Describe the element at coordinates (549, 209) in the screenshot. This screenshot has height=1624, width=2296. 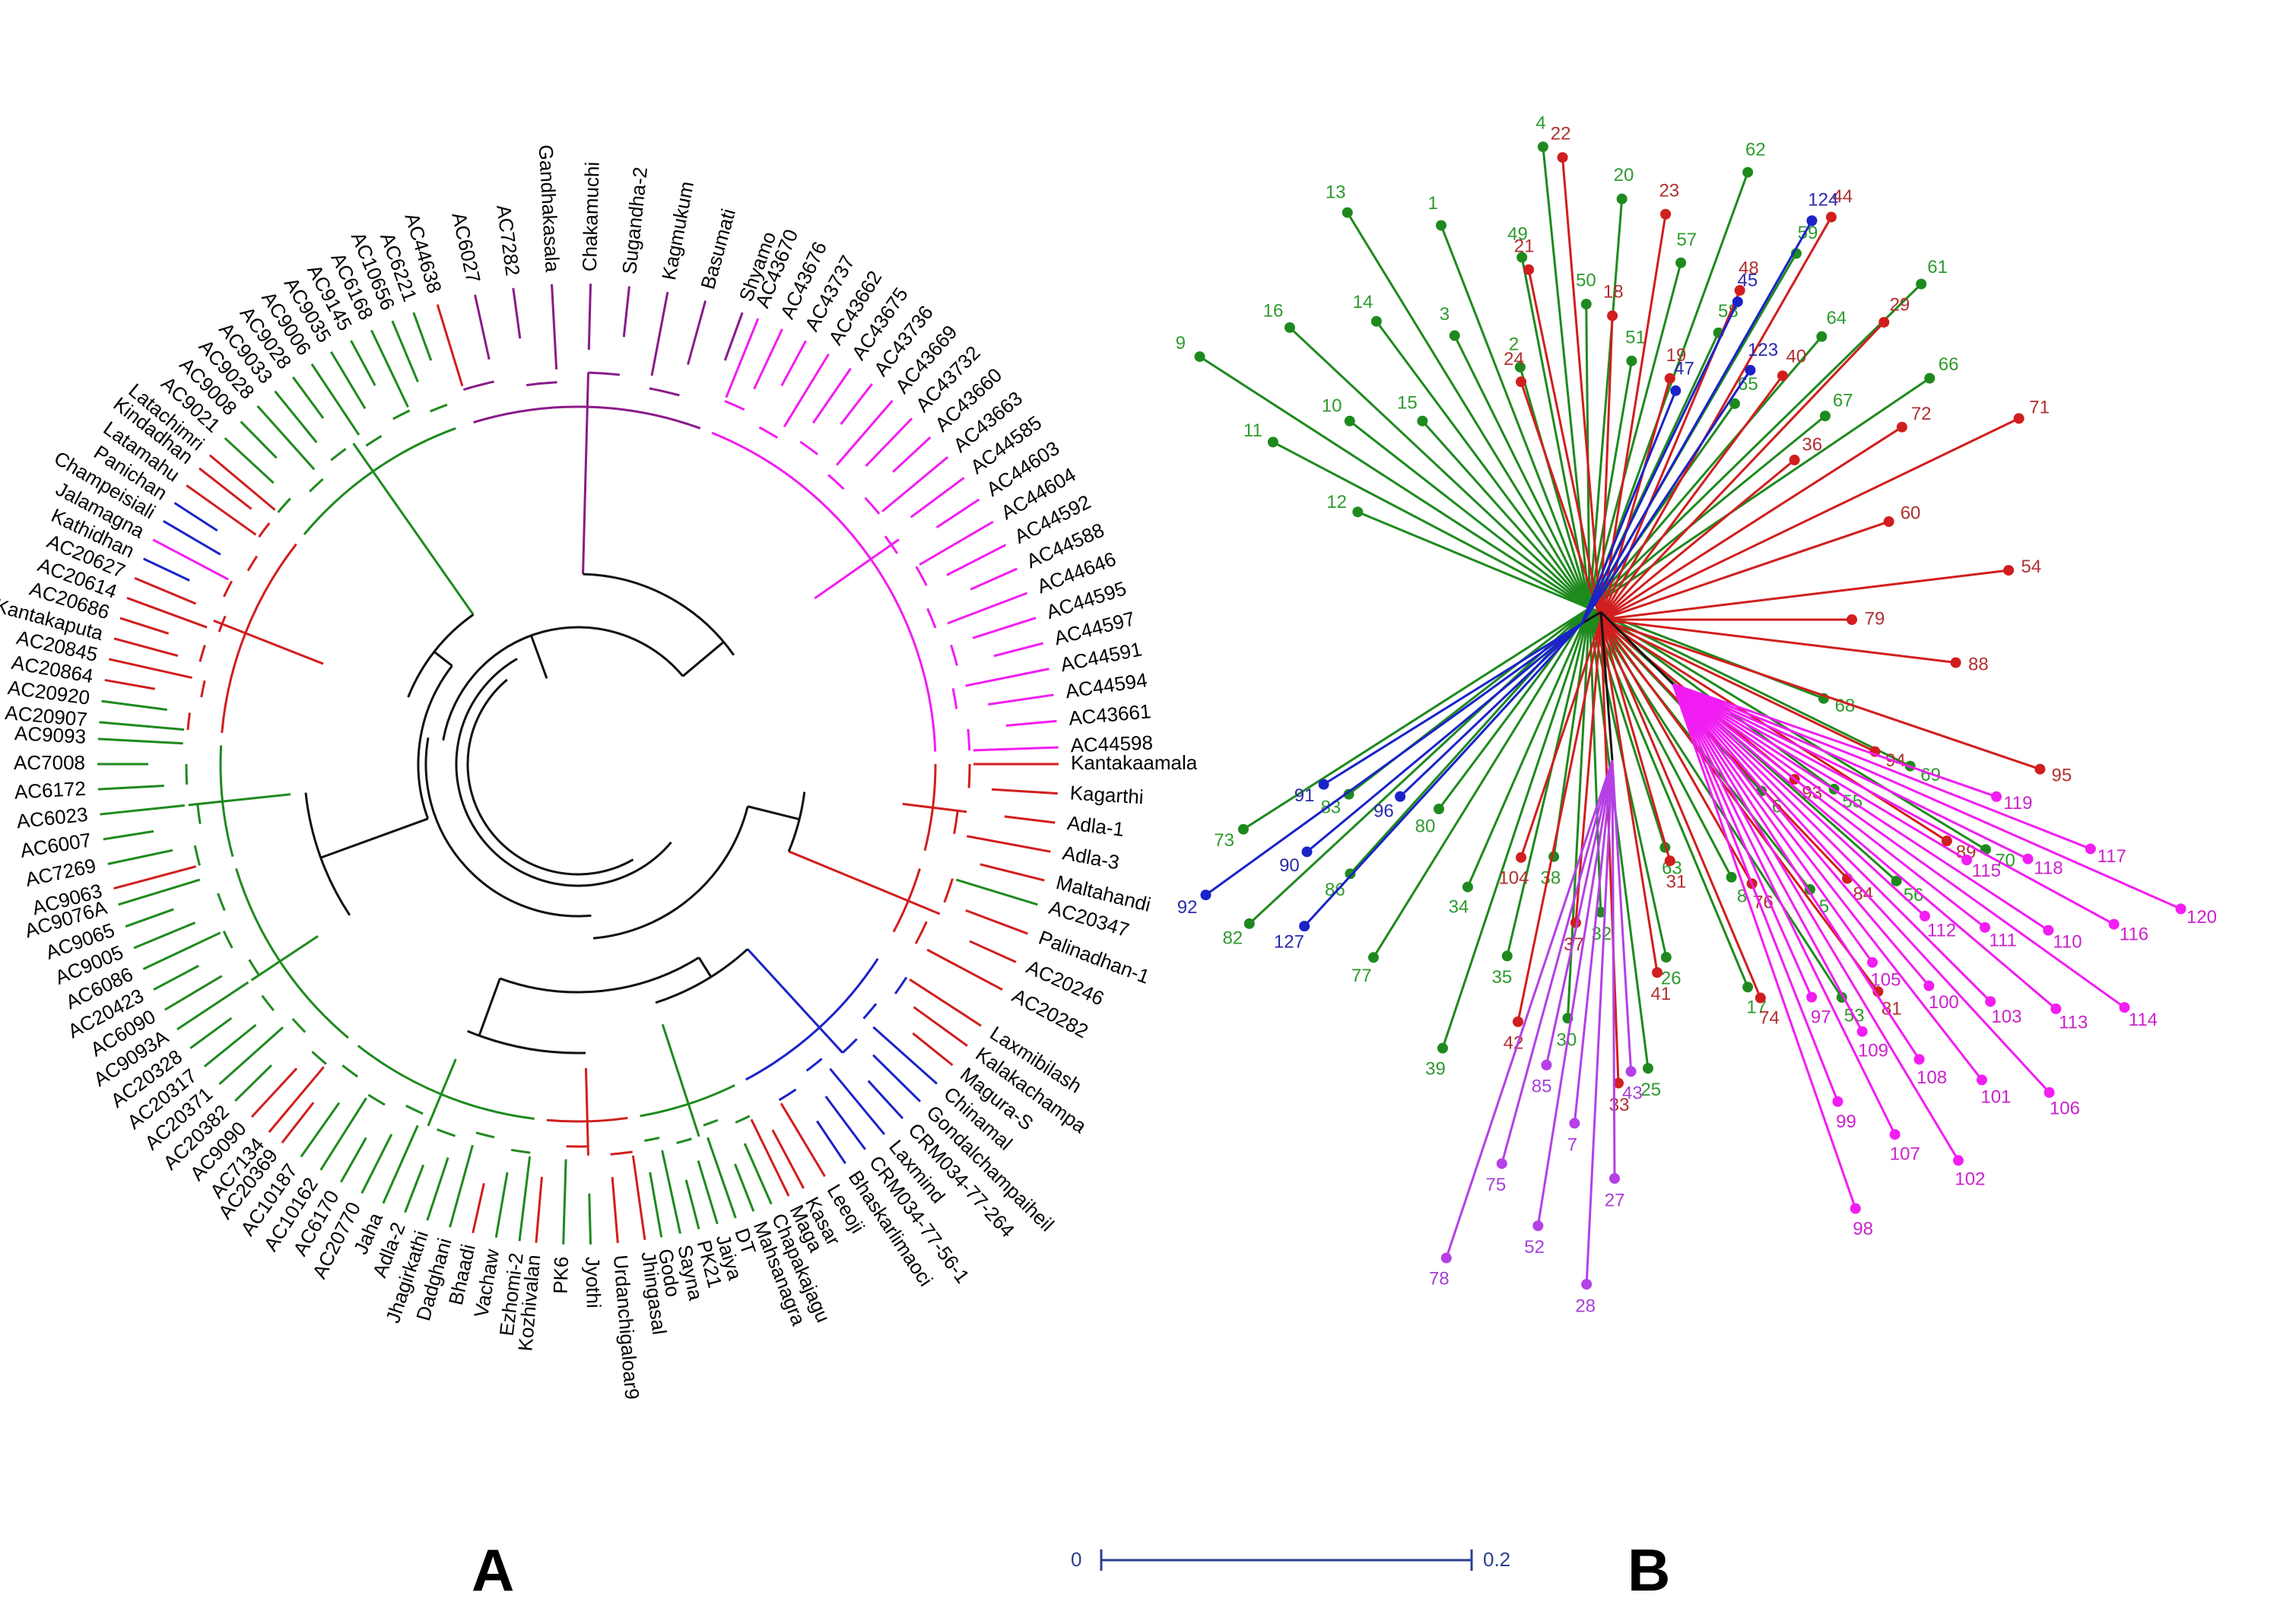
I see `leaf-label-gandhakasala: Gandhakasala` at that location.